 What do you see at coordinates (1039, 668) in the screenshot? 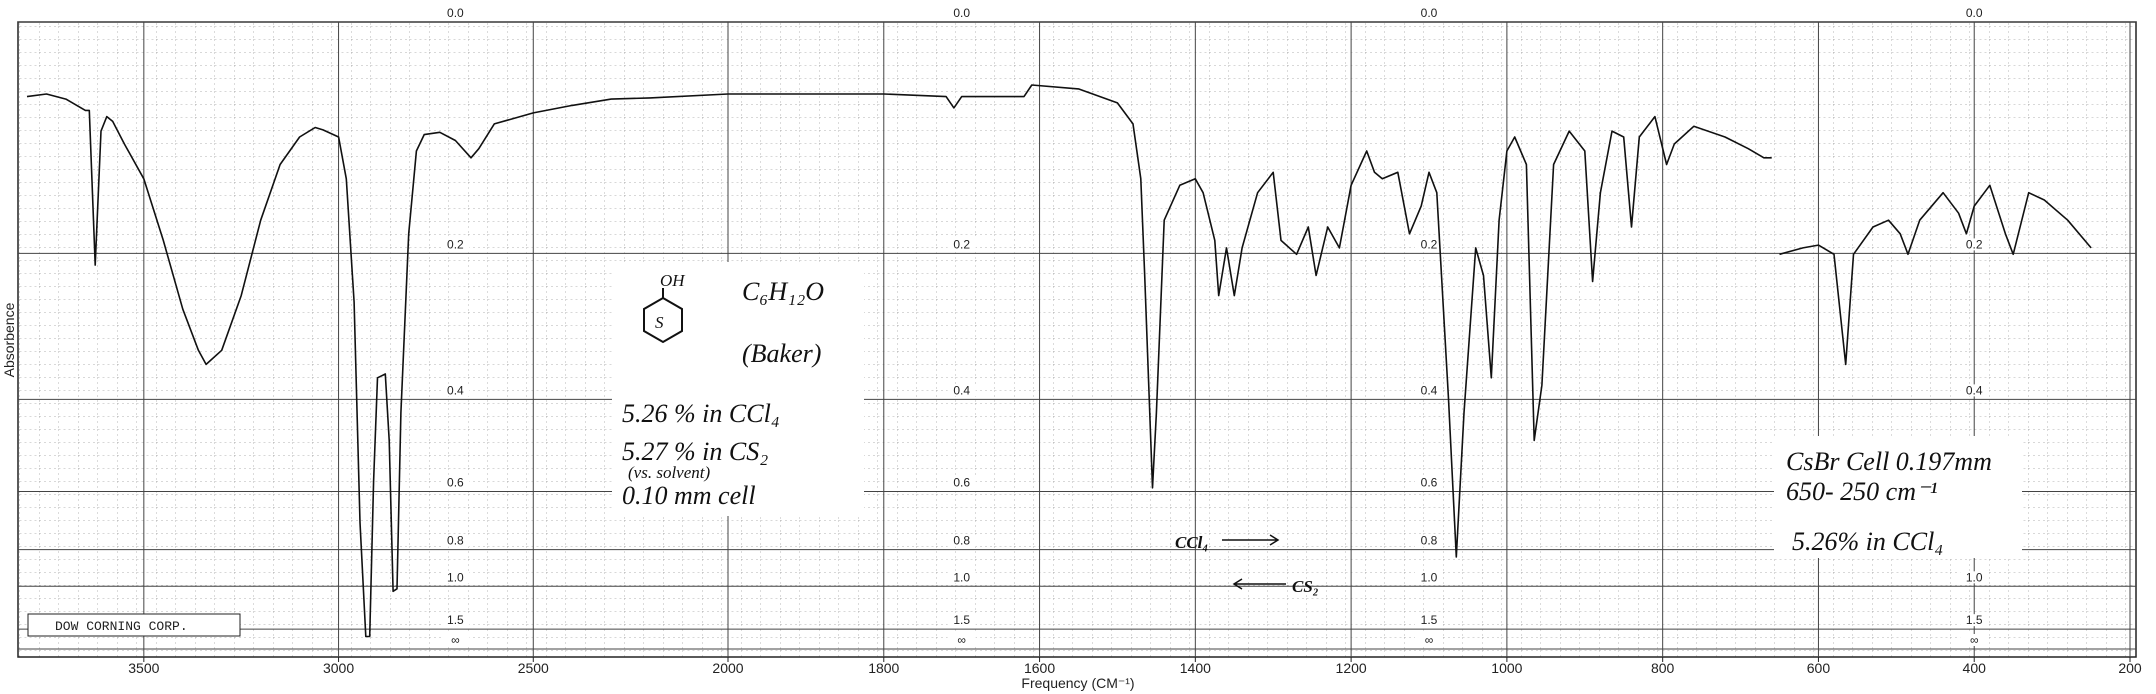
I see `x-tick-label: 1600` at bounding box center [1039, 668].